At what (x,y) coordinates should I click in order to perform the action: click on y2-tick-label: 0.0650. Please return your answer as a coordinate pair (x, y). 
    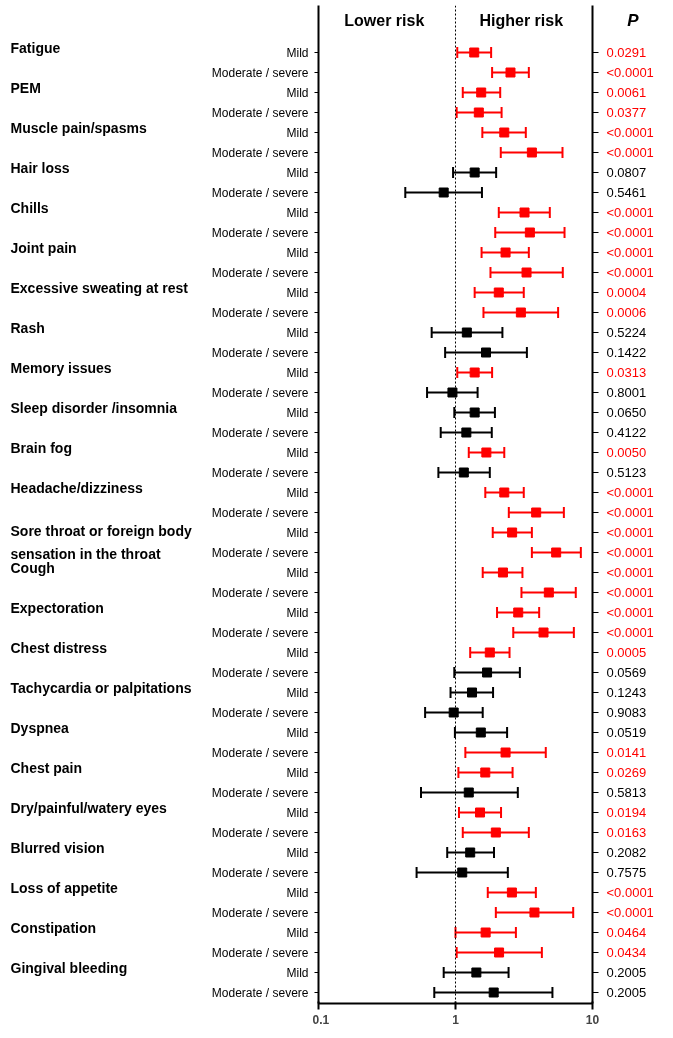
    Looking at the image, I should click on (626, 412).